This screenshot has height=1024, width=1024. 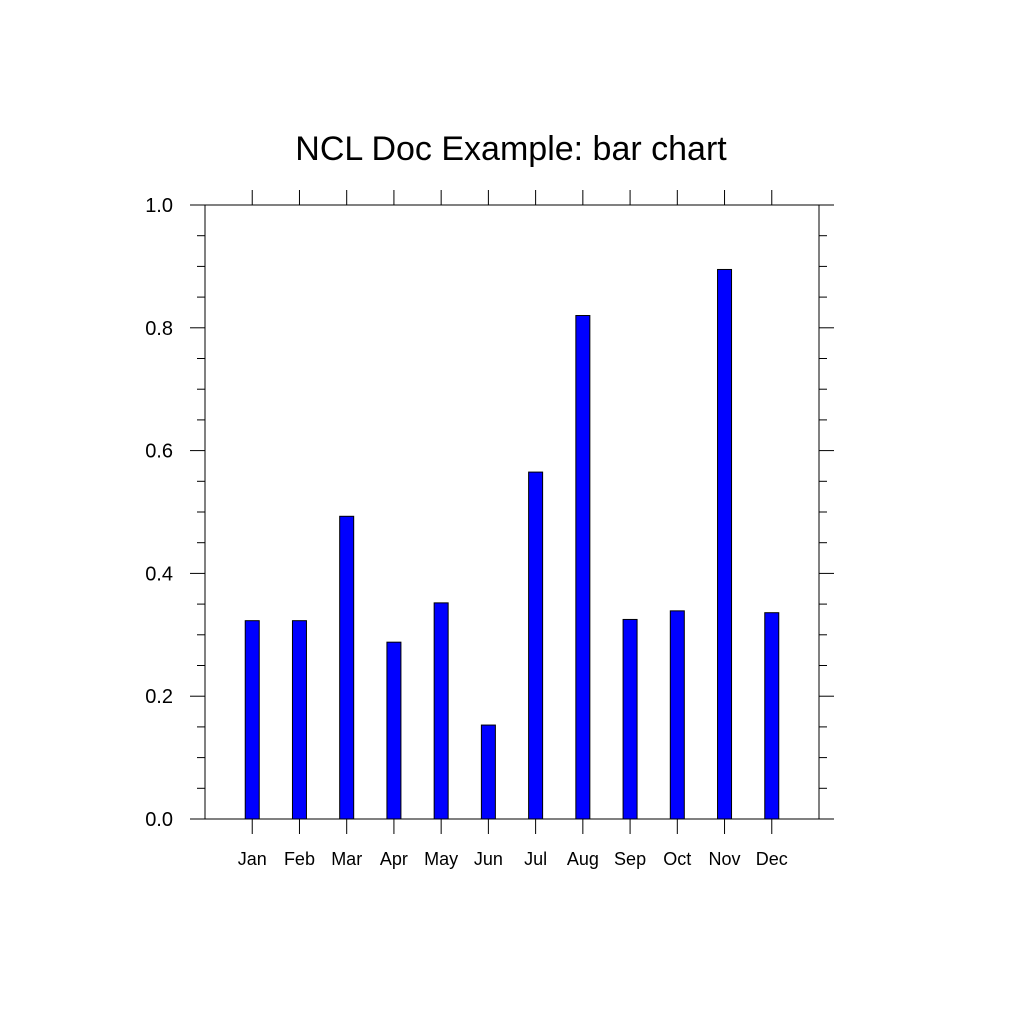 What do you see at coordinates (511, 149) in the screenshot?
I see `chart-title: NCL Doc Example: bar chart` at bounding box center [511, 149].